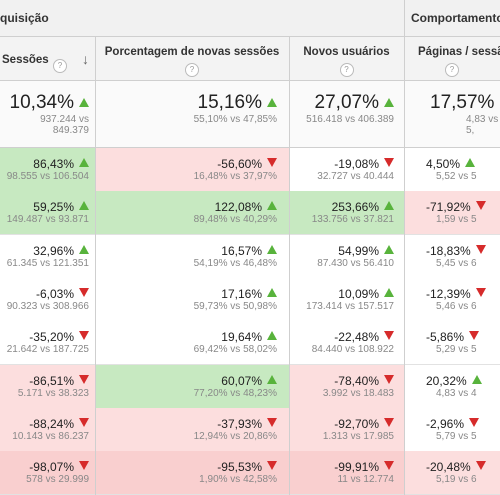 The width and height of the screenshot is (500, 495). Describe the element at coordinates (358, 250) in the screenshot. I see `cell-value: 54,99%` at that location.